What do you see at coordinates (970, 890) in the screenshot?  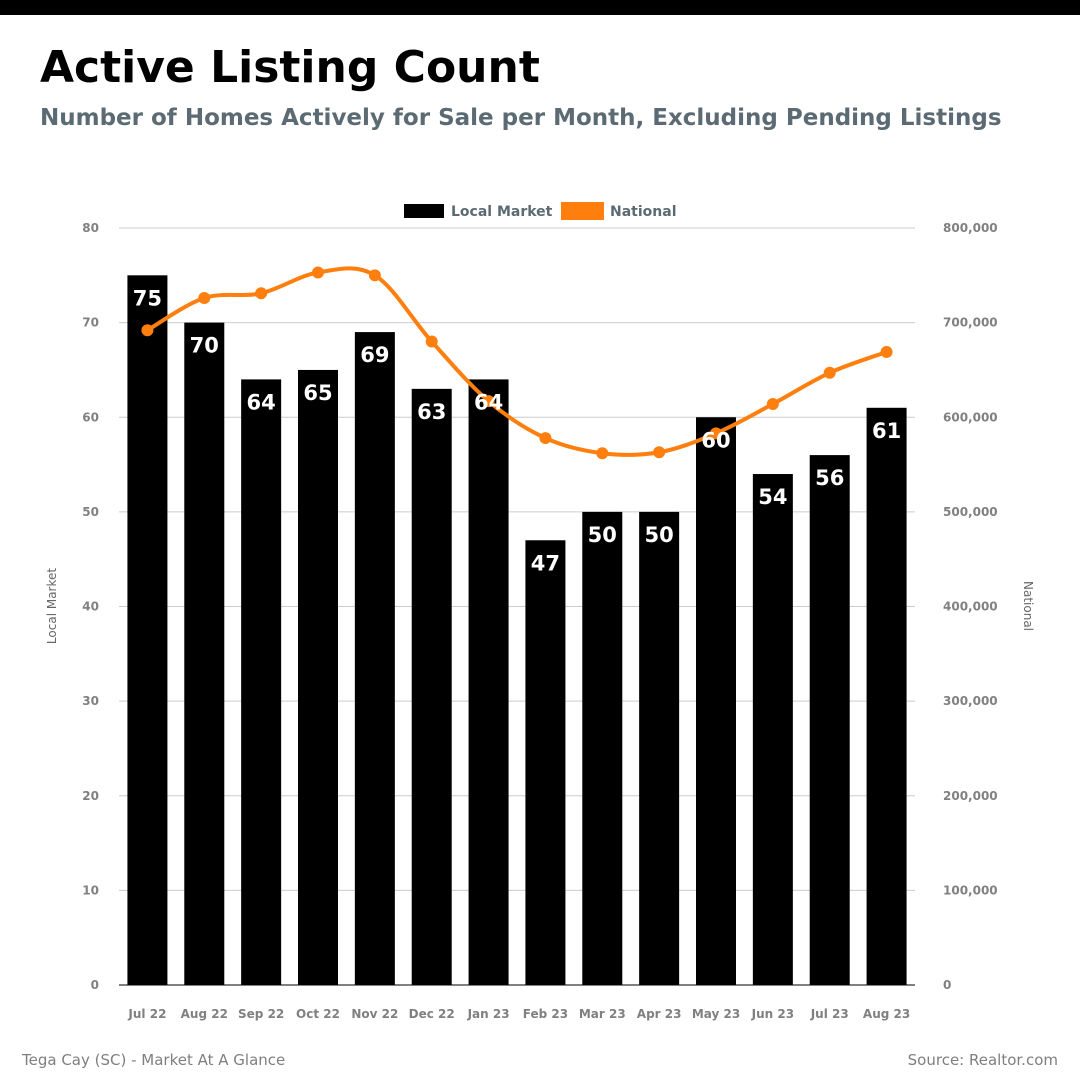 I see `y-tick-label-right: 100,000` at bounding box center [970, 890].